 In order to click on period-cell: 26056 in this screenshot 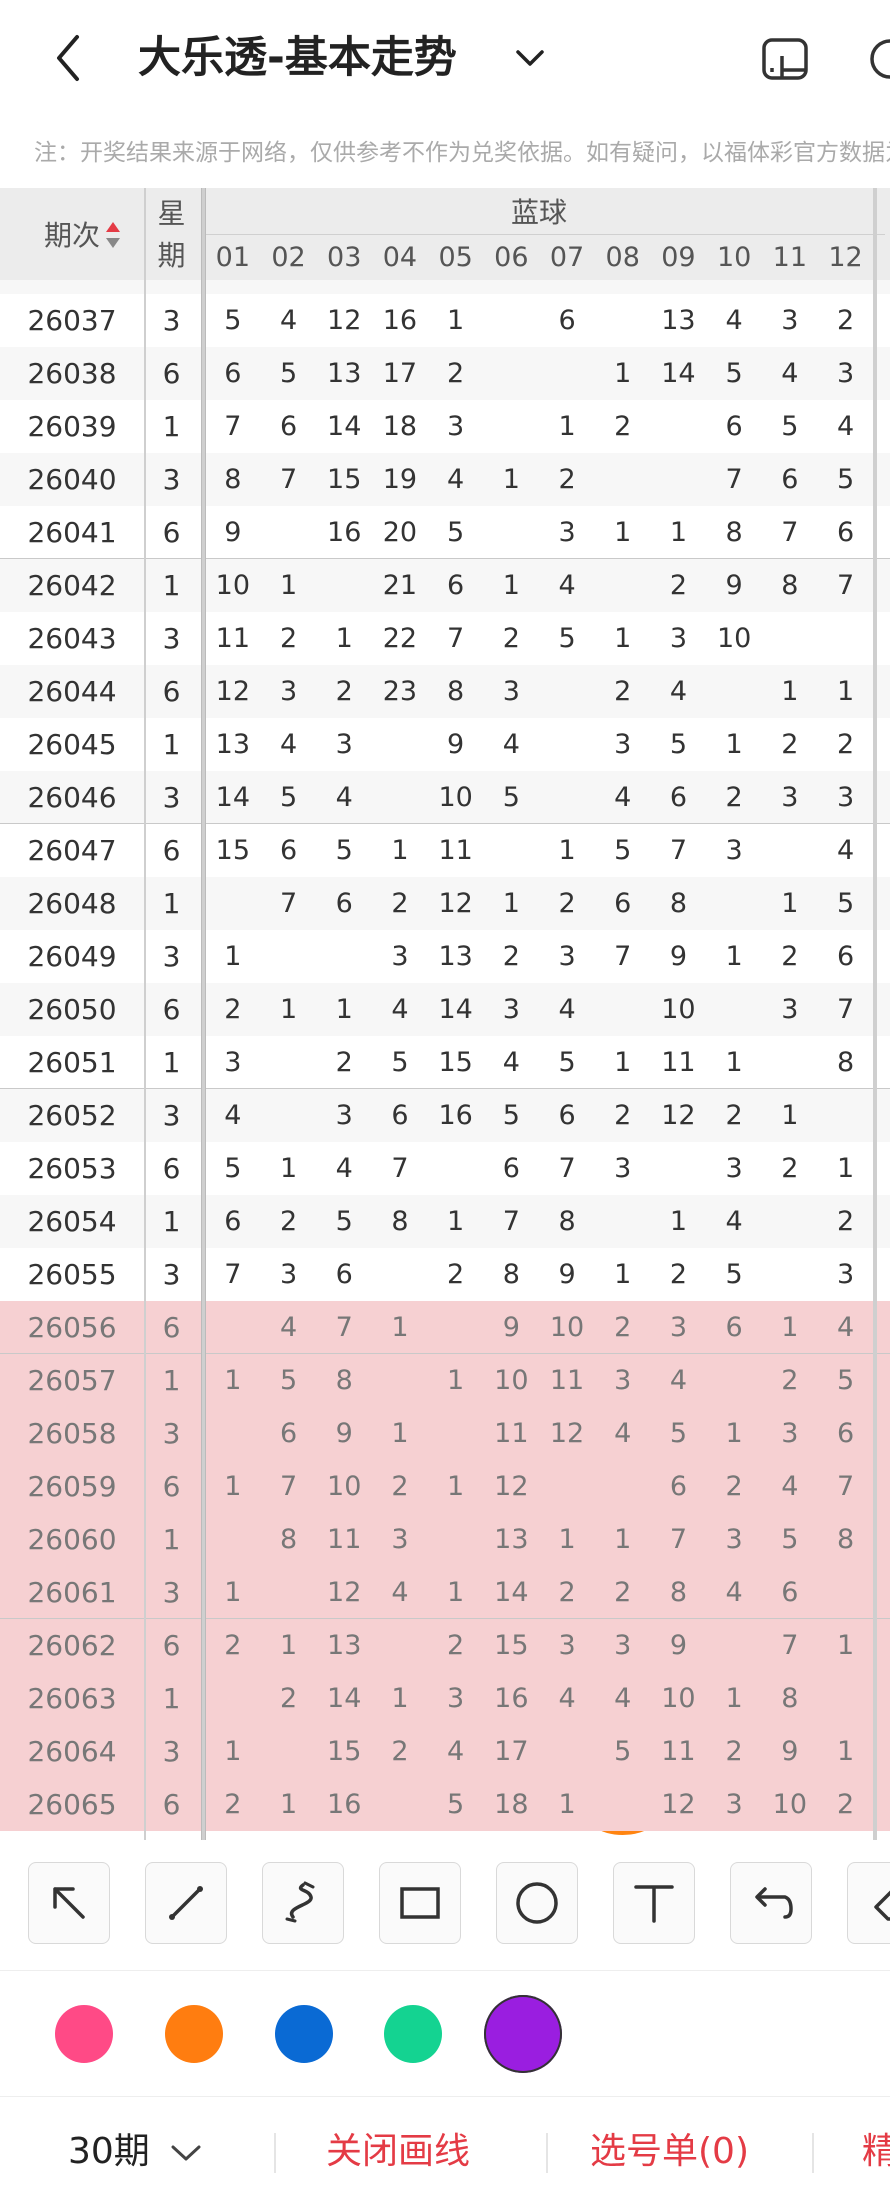, I will do `click(72, 1327)`.